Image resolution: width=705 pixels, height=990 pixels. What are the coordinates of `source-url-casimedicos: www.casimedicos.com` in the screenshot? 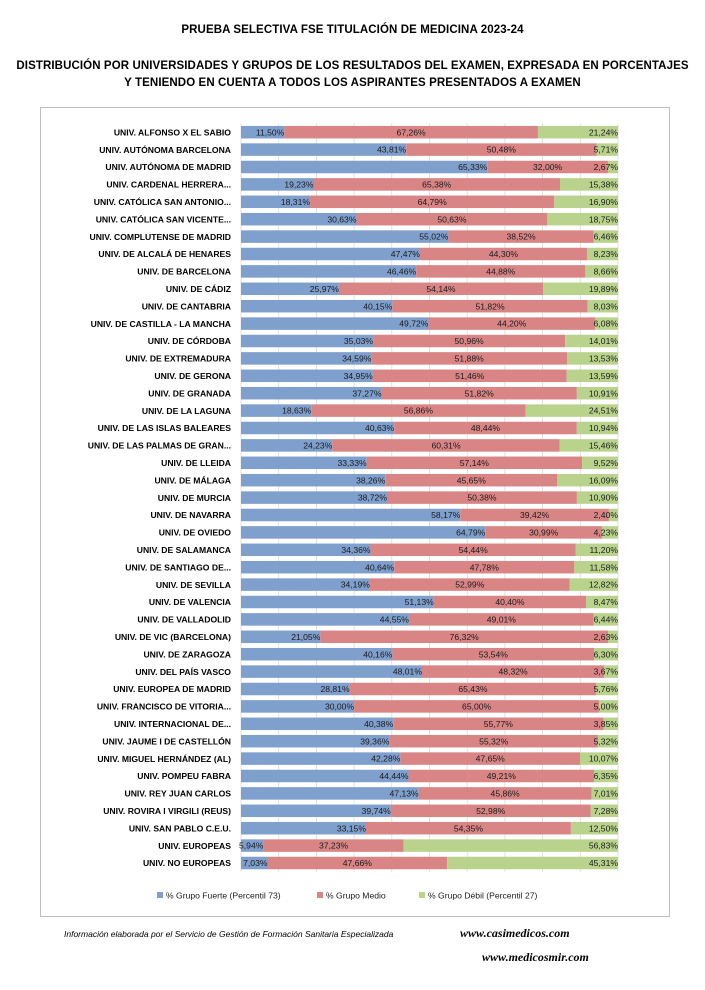 It's located at (515, 933).